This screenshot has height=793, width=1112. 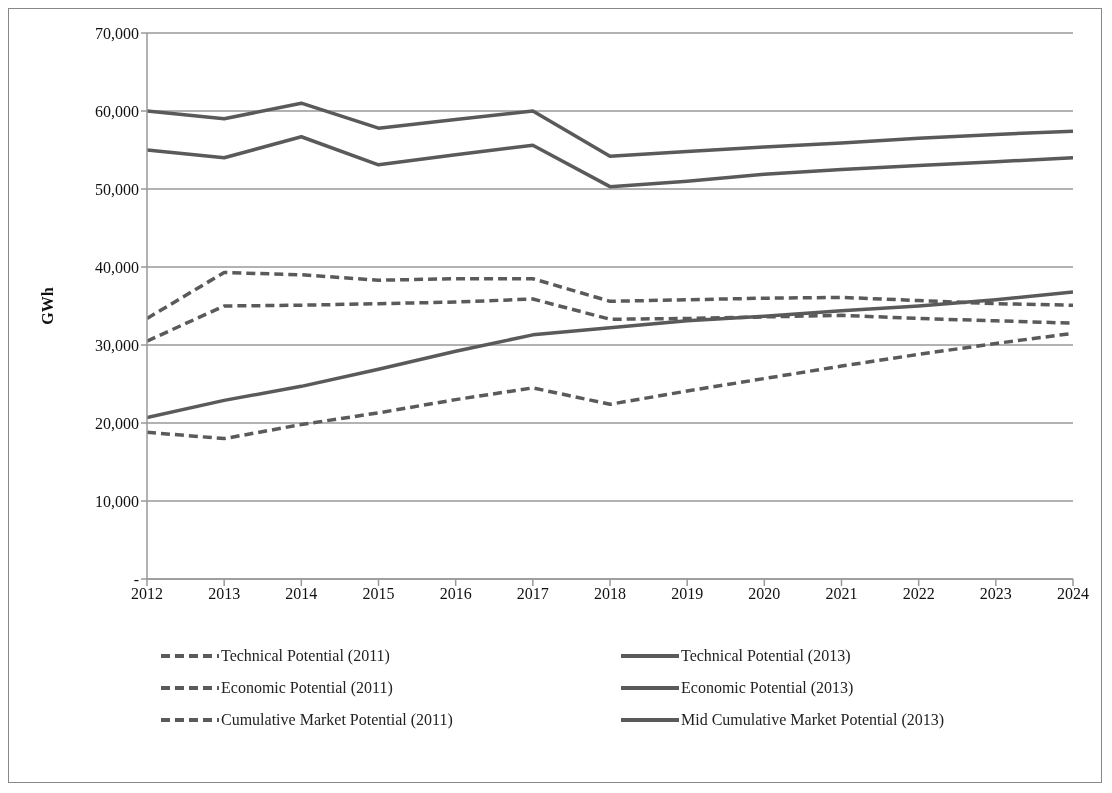 What do you see at coordinates (918, 594) in the screenshot?
I see `x-tick-label: 2022` at bounding box center [918, 594].